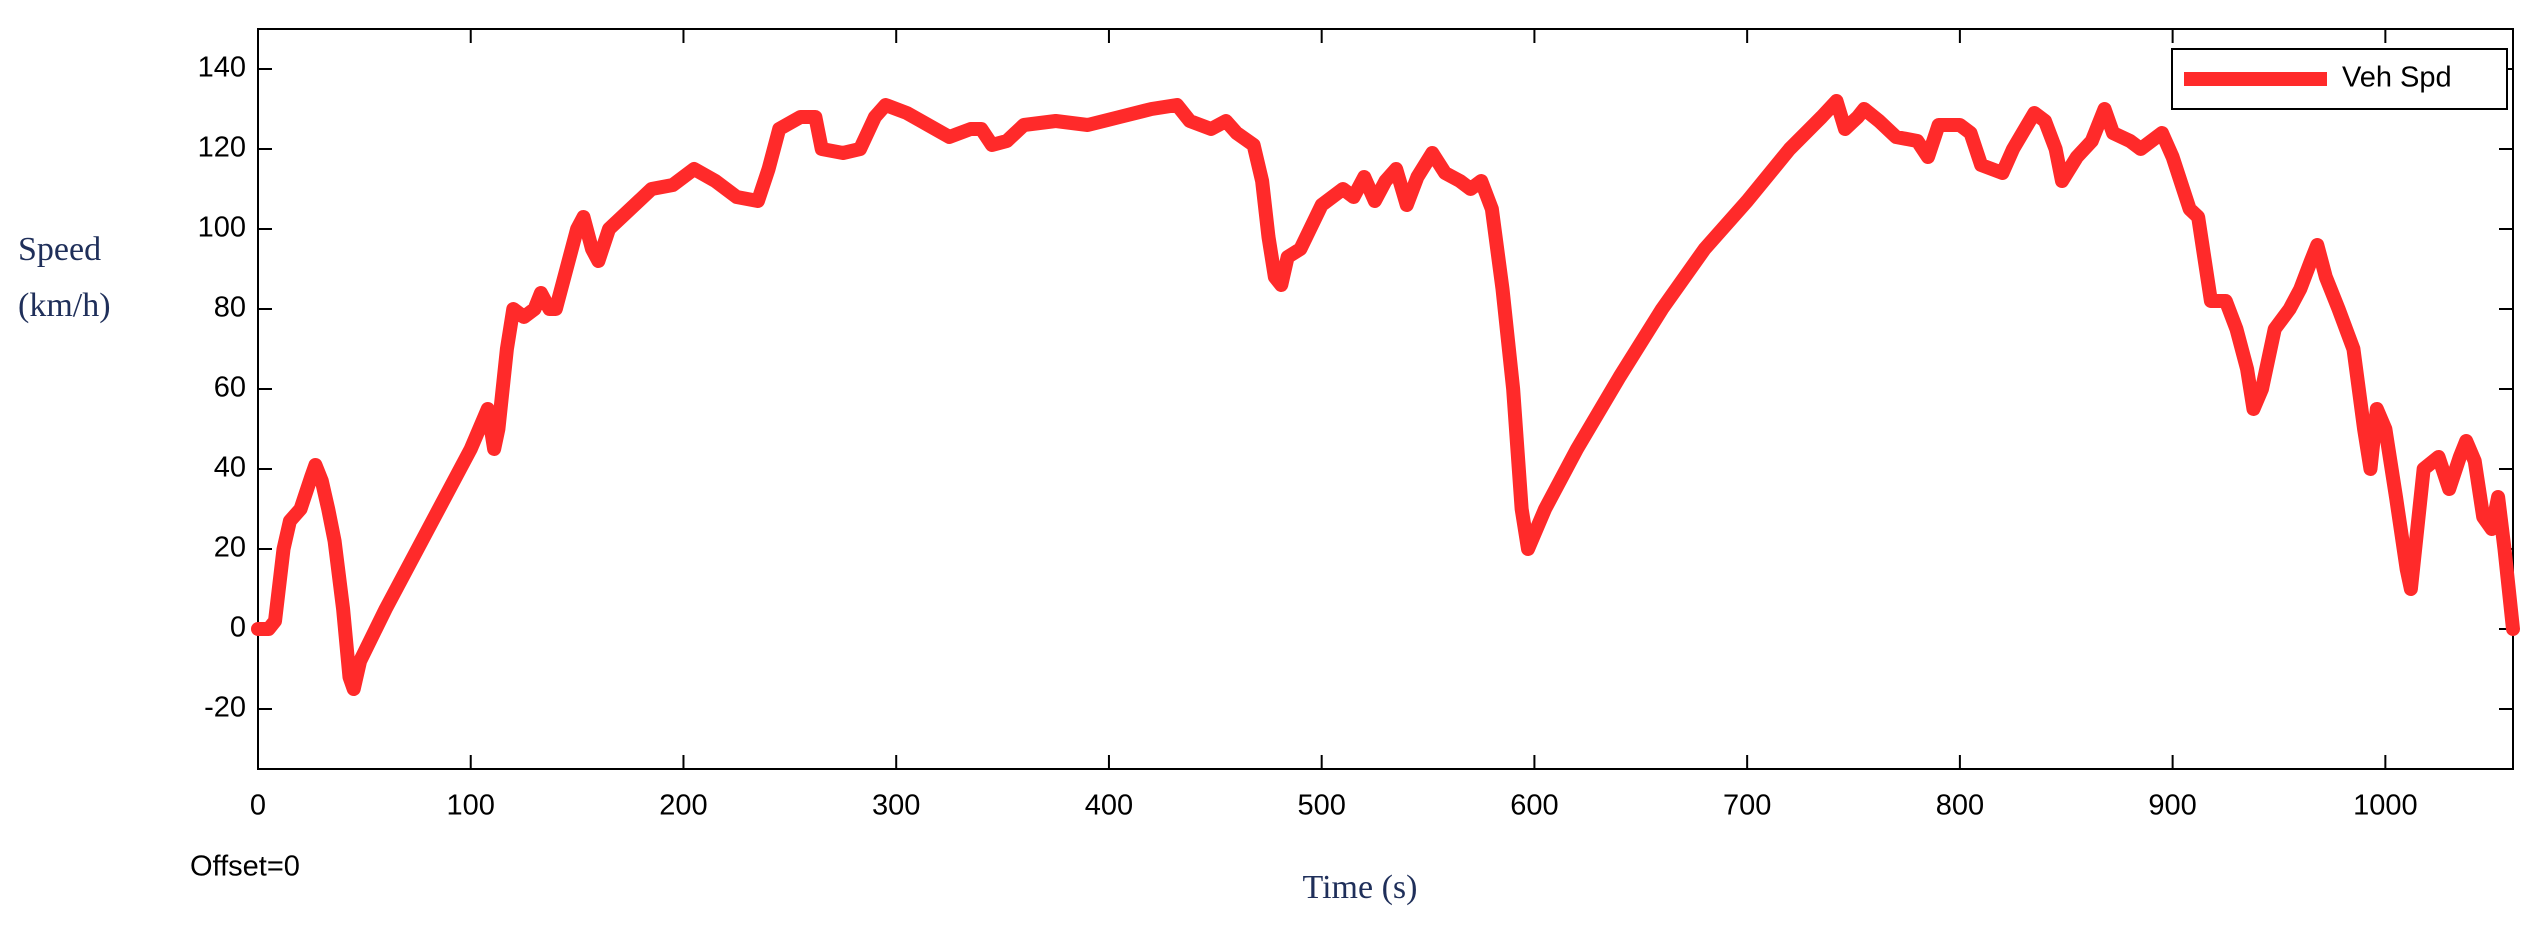 The width and height of the screenshot is (2541, 925). I want to click on y-tick-label: 140, so click(222, 68).